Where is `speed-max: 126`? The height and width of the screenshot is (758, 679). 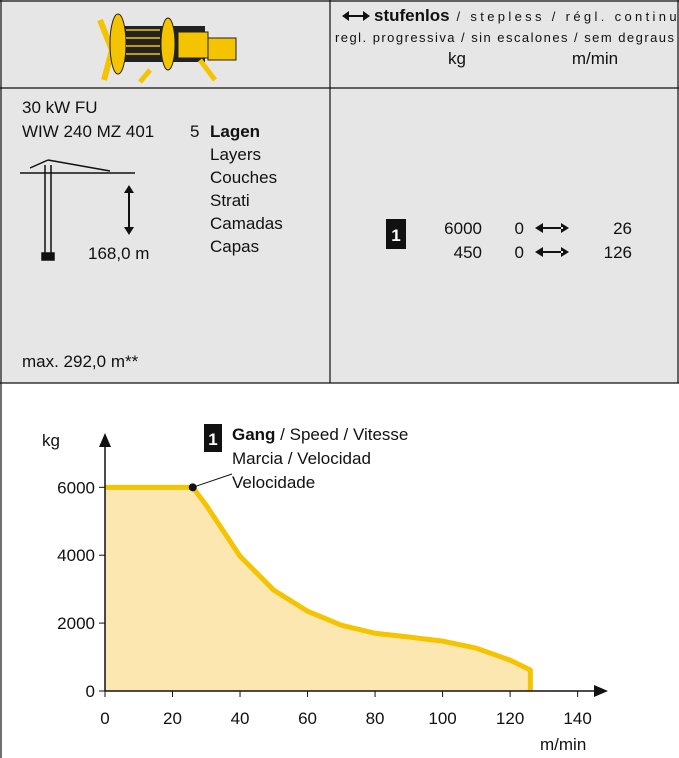 speed-max: 126 is located at coordinates (618, 252).